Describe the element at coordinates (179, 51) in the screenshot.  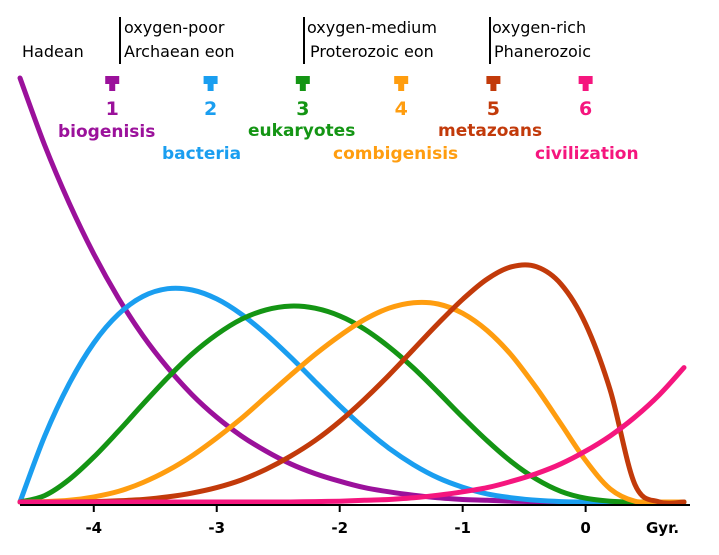
I see `era-label: Archaean eon` at that location.